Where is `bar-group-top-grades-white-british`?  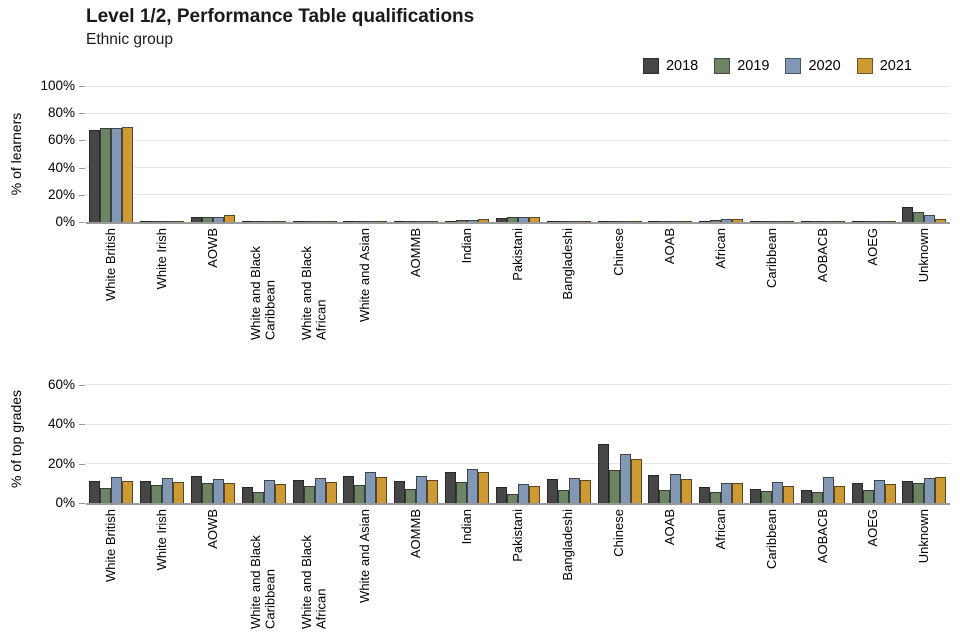
bar-group-top-grades-white-british is located at coordinates (111, 439).